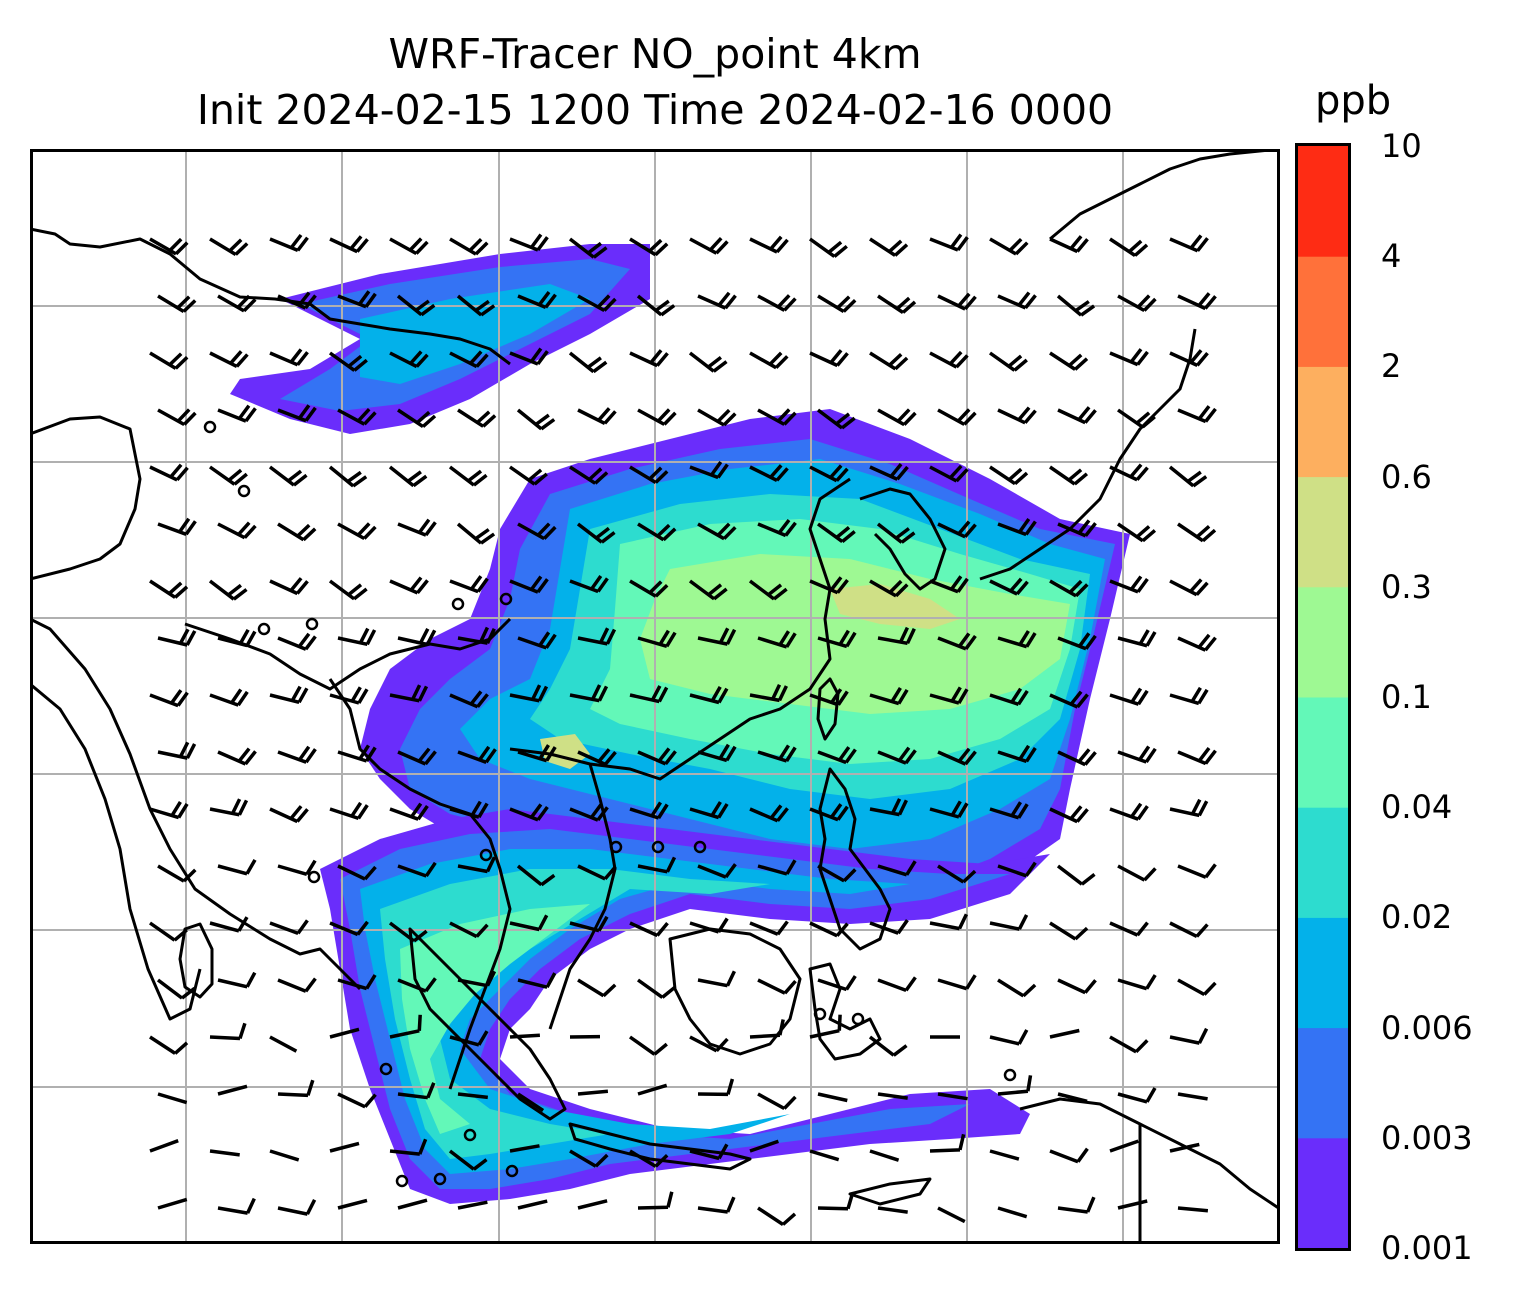 The image size is (1528, 1306). I want to click on colorbar-tick-label: 10, so click(1401, 146).